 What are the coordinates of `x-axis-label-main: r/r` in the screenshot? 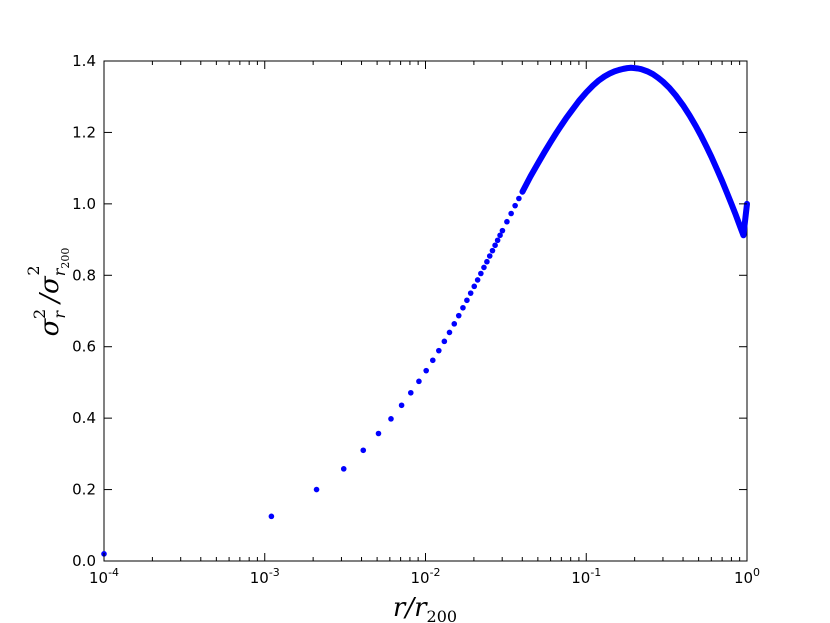 It's located at (410, 608).